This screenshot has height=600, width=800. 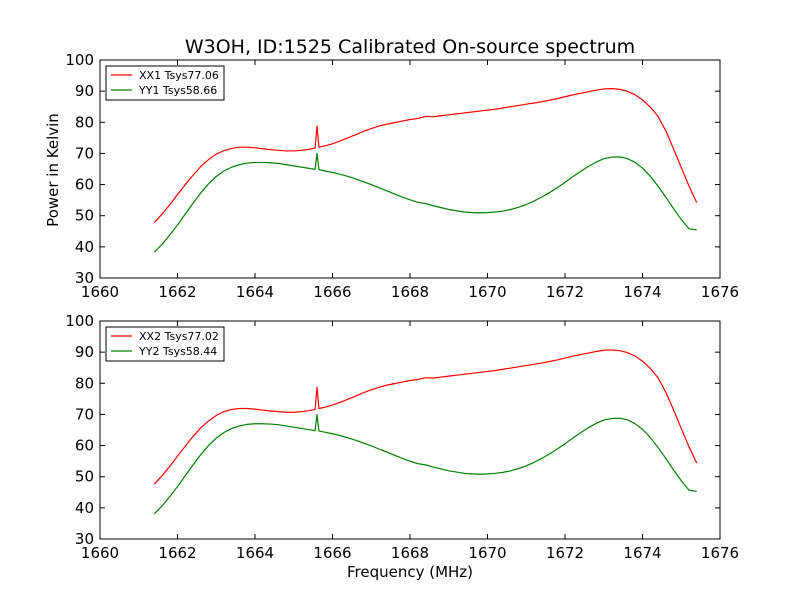 What do you see at coordinates (642, 292) in the screenshot?
I see `top-x-tick-label: 1674` at bounding box center [642, 292].